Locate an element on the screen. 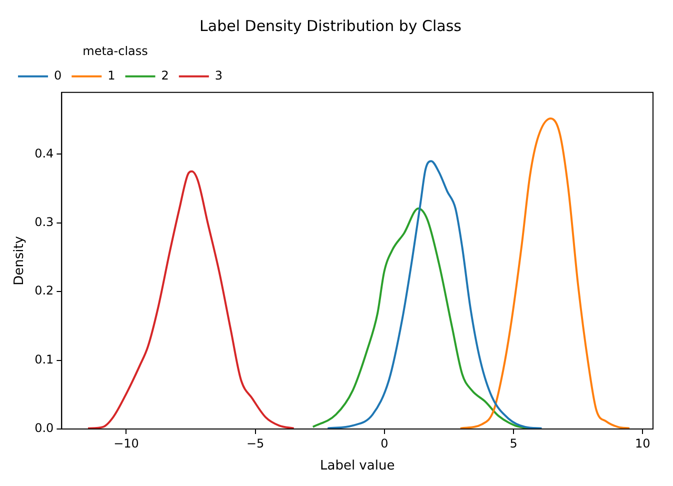  legend-title: meta-class is located at coordinates (115, 51).